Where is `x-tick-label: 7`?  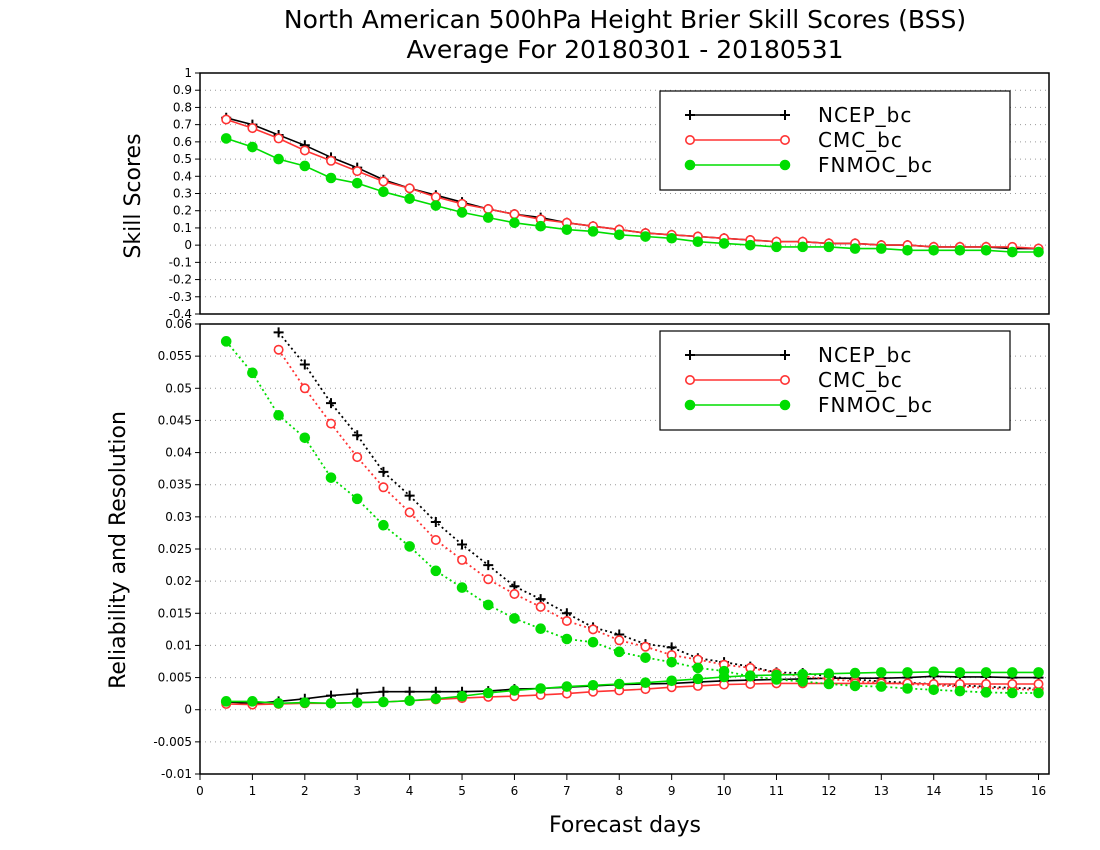 x-tick-label: 7 is located at coordinates (567, 791).